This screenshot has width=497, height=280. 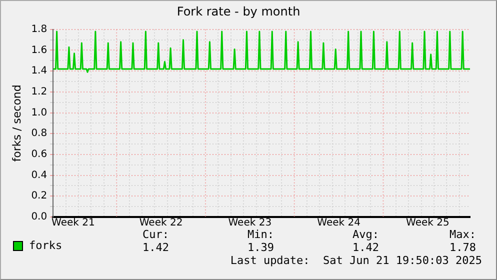 What do you see at coordinates (356, 260) in the screenshot?
I see `text: Last update: Sat Jun 21 19:50:03 2025` at bounding box center [356, 260].